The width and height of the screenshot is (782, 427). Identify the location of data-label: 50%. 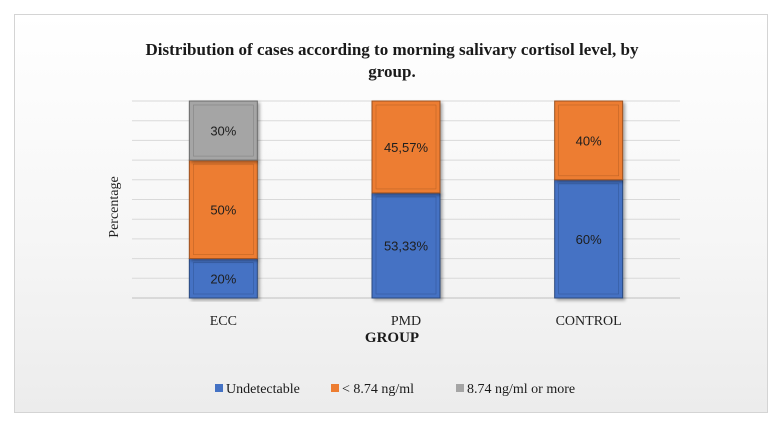
(223, 209).